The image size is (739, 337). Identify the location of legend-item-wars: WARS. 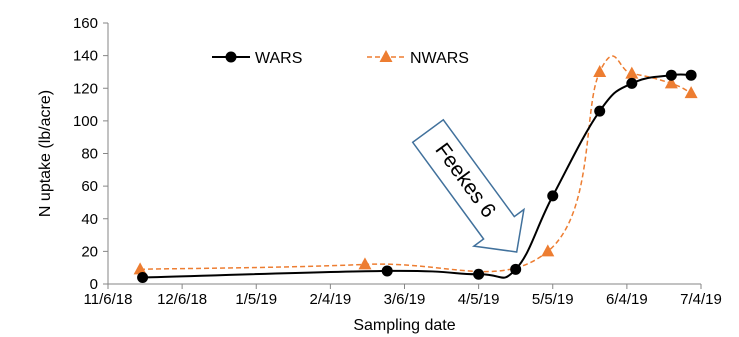
(257, 58).